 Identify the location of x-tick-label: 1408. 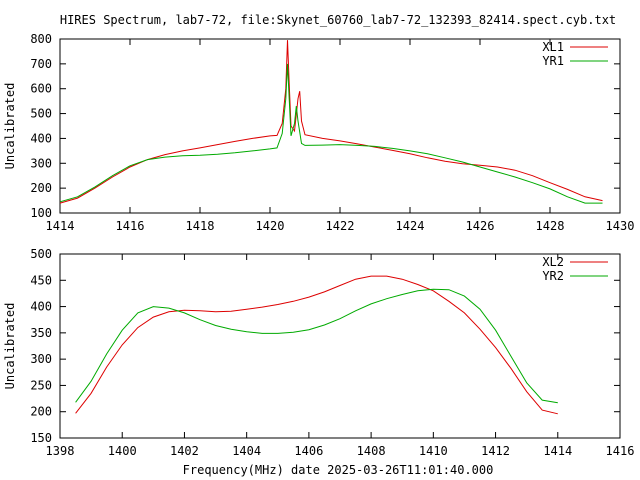
(371, 451).